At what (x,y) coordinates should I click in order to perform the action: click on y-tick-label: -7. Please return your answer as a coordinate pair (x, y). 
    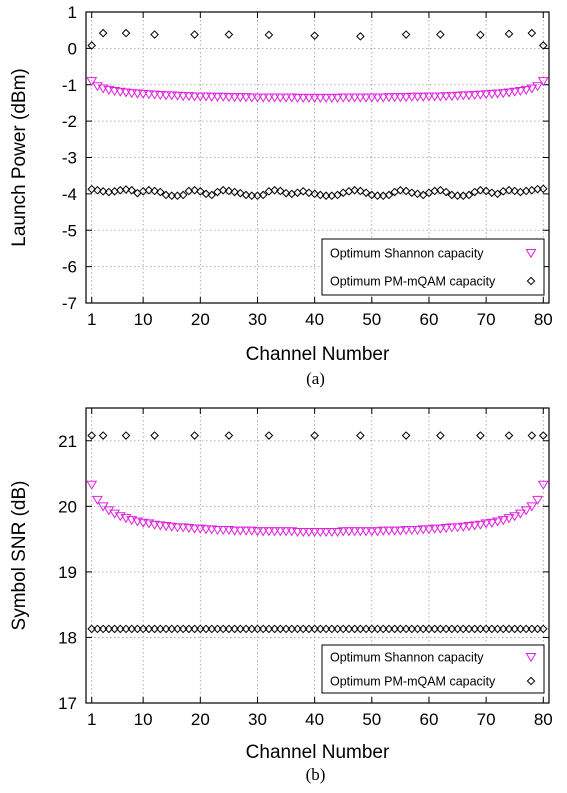
    Looking at the image, I should click on (69, 303).